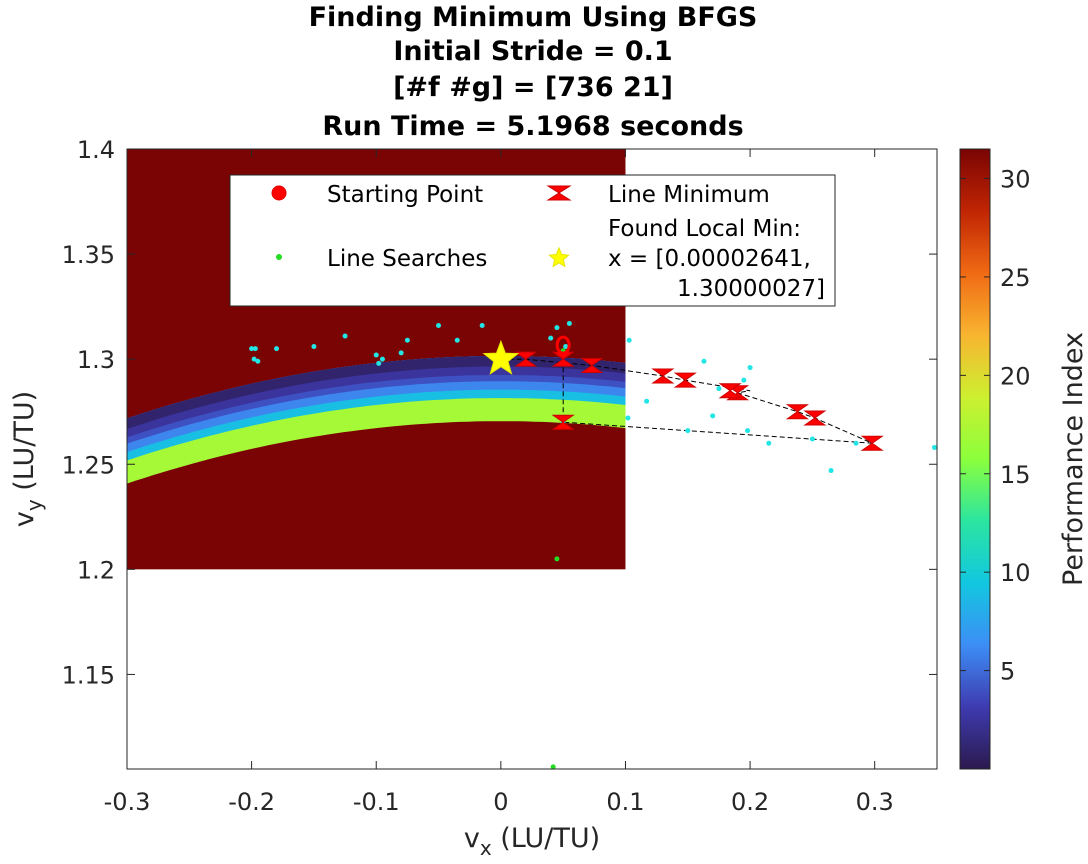 The height and width of the screenshot is (864, 1088). What do you see at coordinates (405, 195) in the screenshot?
I see `legend-starting-point-label: Starting Point` at bounding box center [405, 195].